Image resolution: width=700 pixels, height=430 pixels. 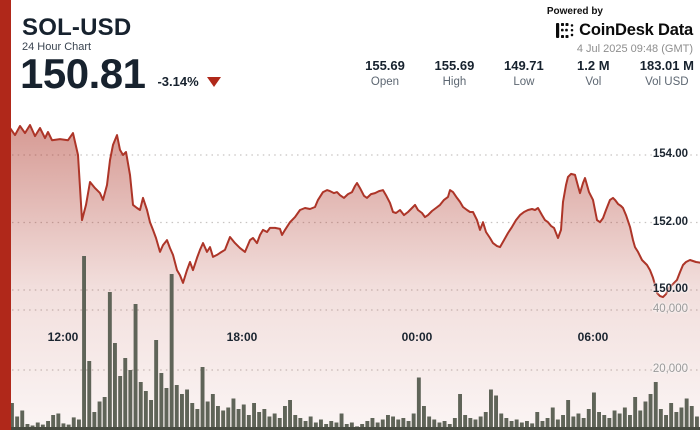 I want to click on stat-open: 155.69 Open, so click(x=385, y=73).